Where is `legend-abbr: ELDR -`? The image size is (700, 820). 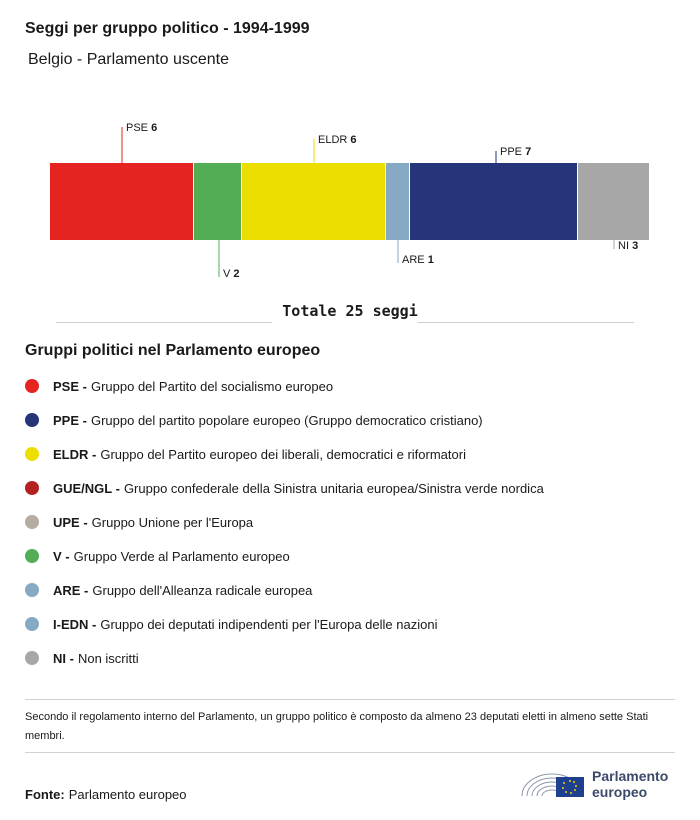
legend-abbr: ELDR - is located at coordinates (75, 454).